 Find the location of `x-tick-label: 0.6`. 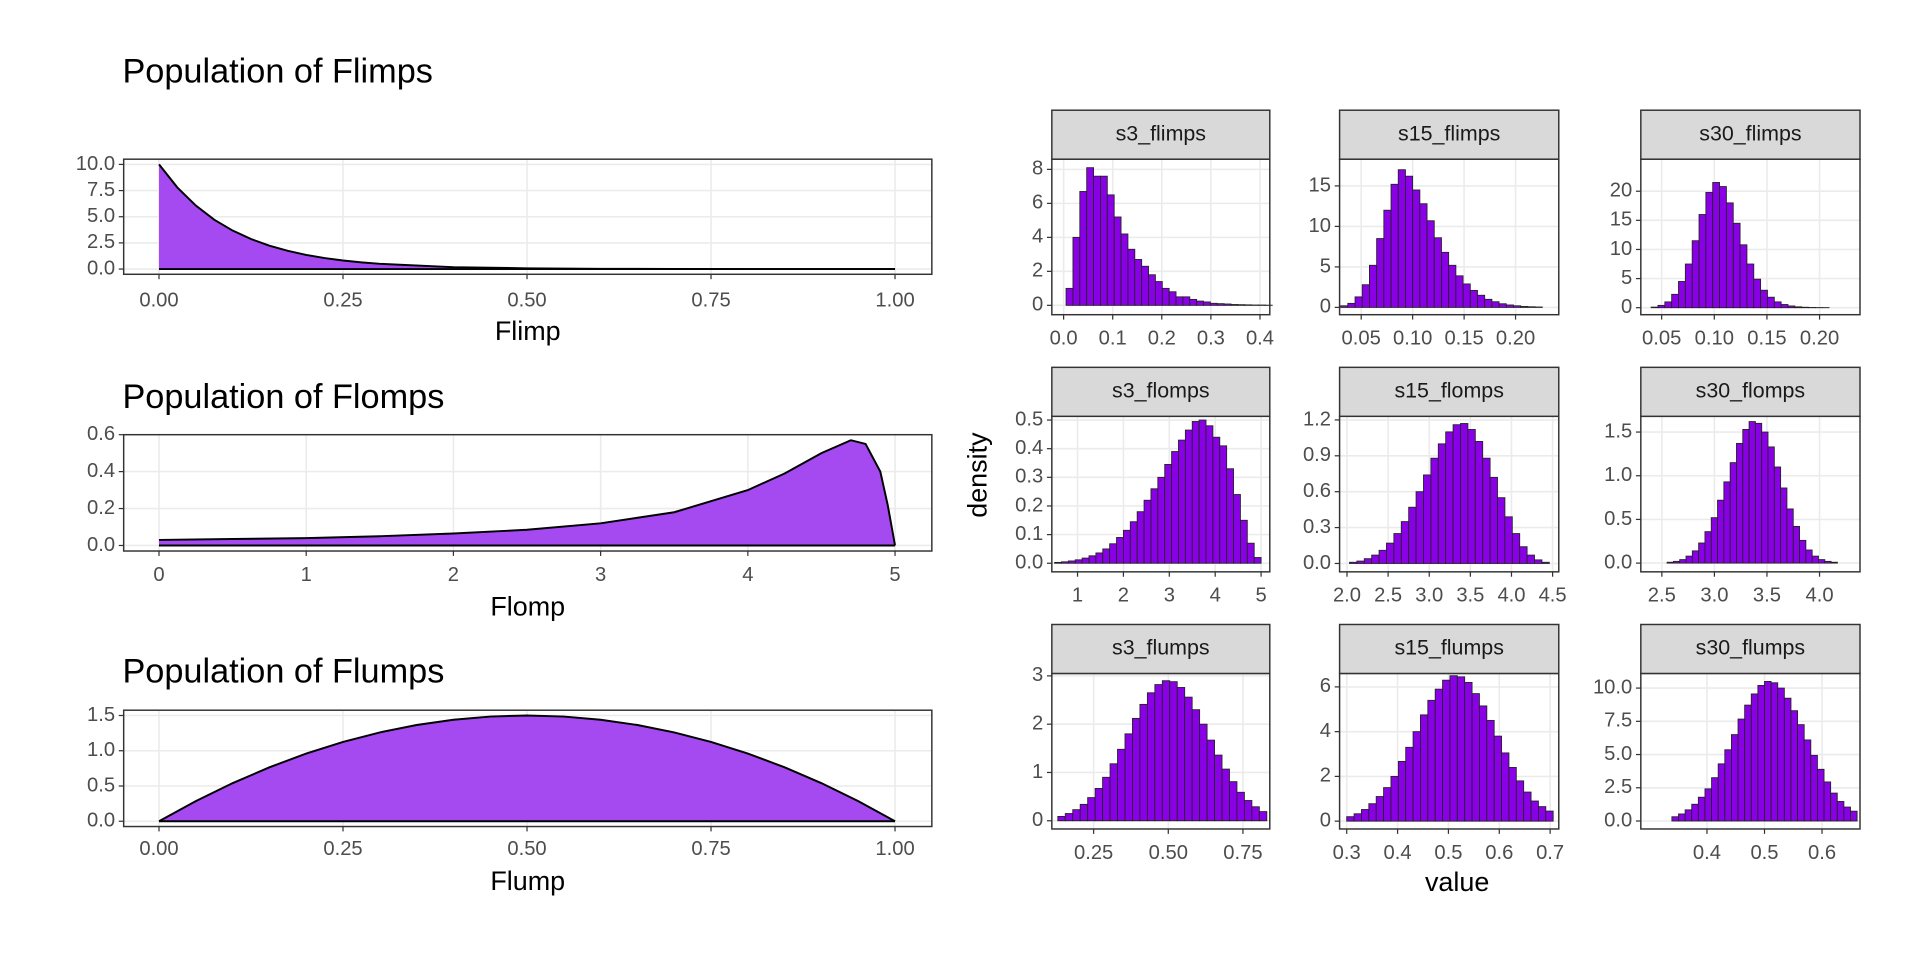

x-tick-label: 0.6 is located at coordinates (1822, 853).